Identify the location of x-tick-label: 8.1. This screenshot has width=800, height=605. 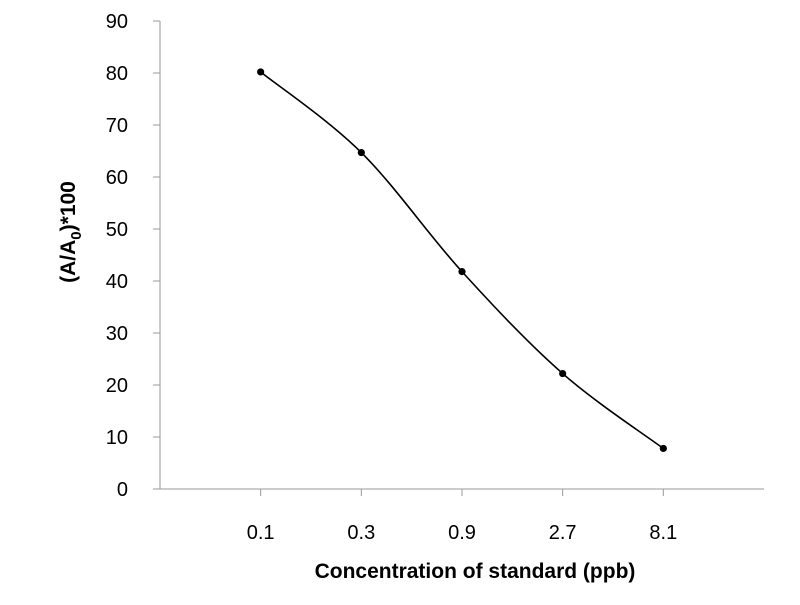
(663, 533).